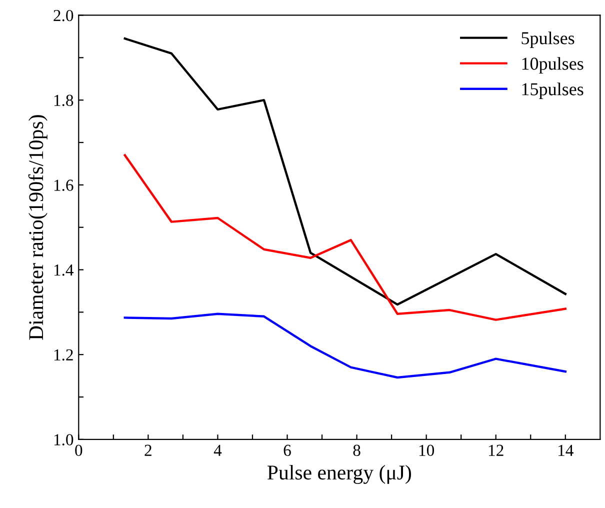 The image size is (605, 508). I want to click on x-tick-label: 2, so click(148, 450).